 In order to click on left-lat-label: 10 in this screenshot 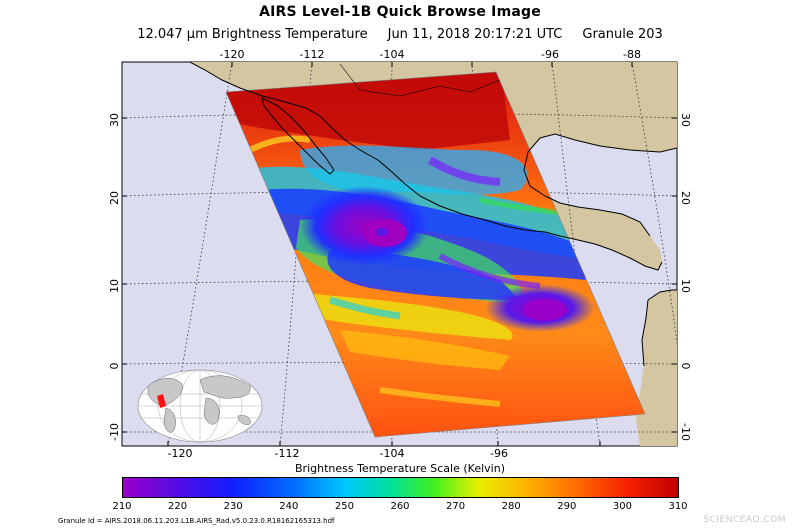, I will do `click(114, 286)`.